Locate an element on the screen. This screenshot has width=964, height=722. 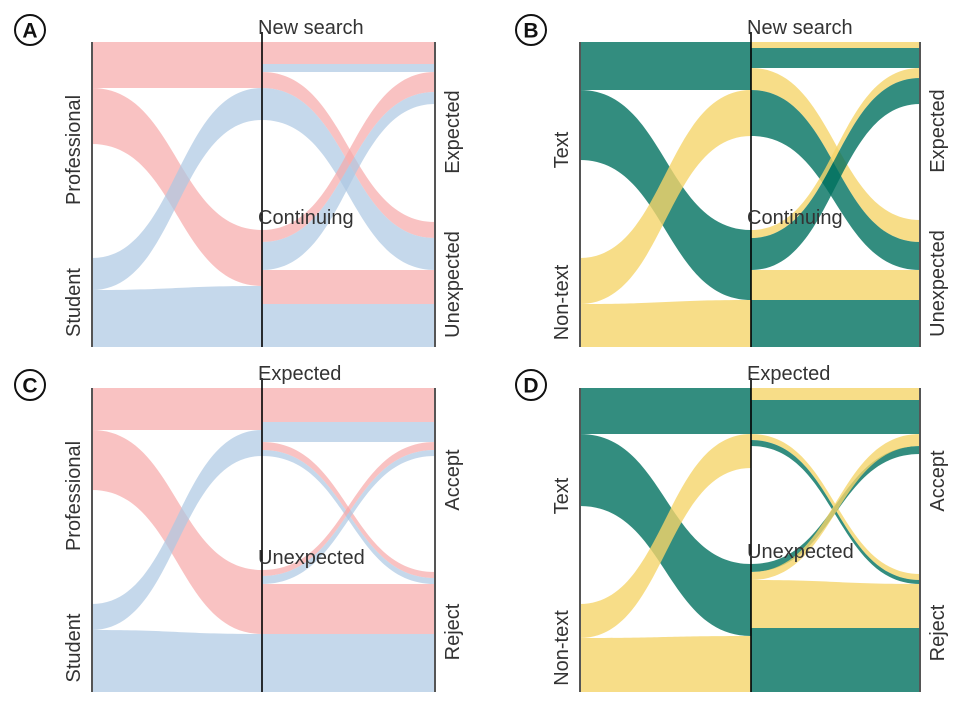
panel-badge: B is located at coordinates (531, 30).